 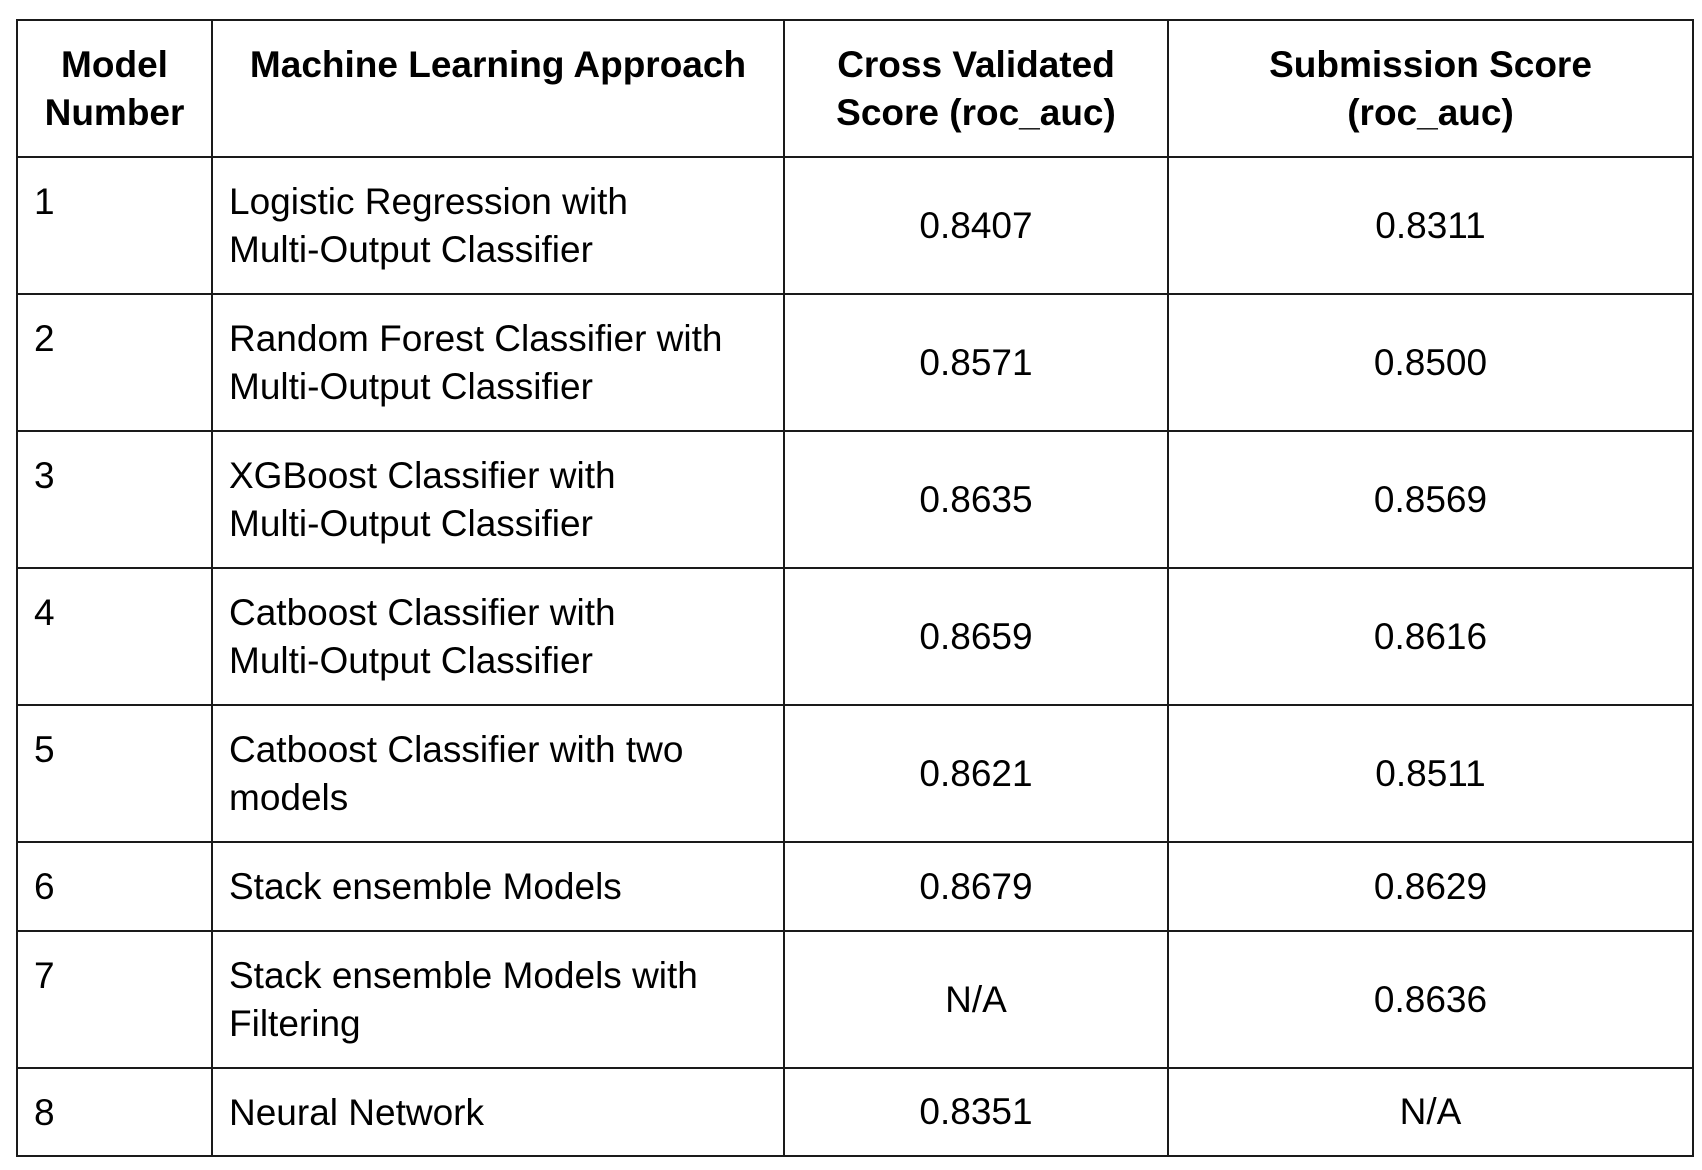 What do you see at coordinates (114, 773) in the screenshot?
I see `model-number-cell: 5` at bounding box center [114, 773].